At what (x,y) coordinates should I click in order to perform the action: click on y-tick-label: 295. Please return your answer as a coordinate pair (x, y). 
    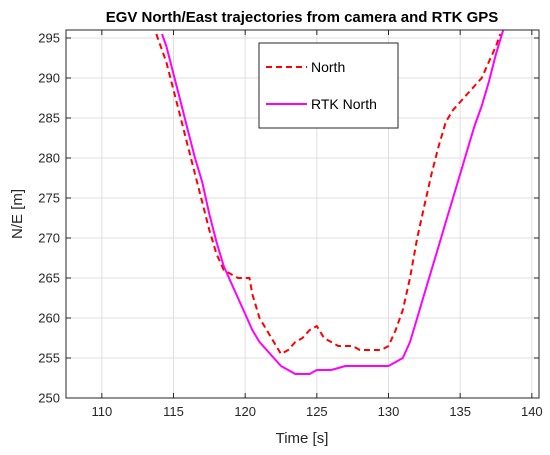
    Looking at the image, I should click on (49, 38).